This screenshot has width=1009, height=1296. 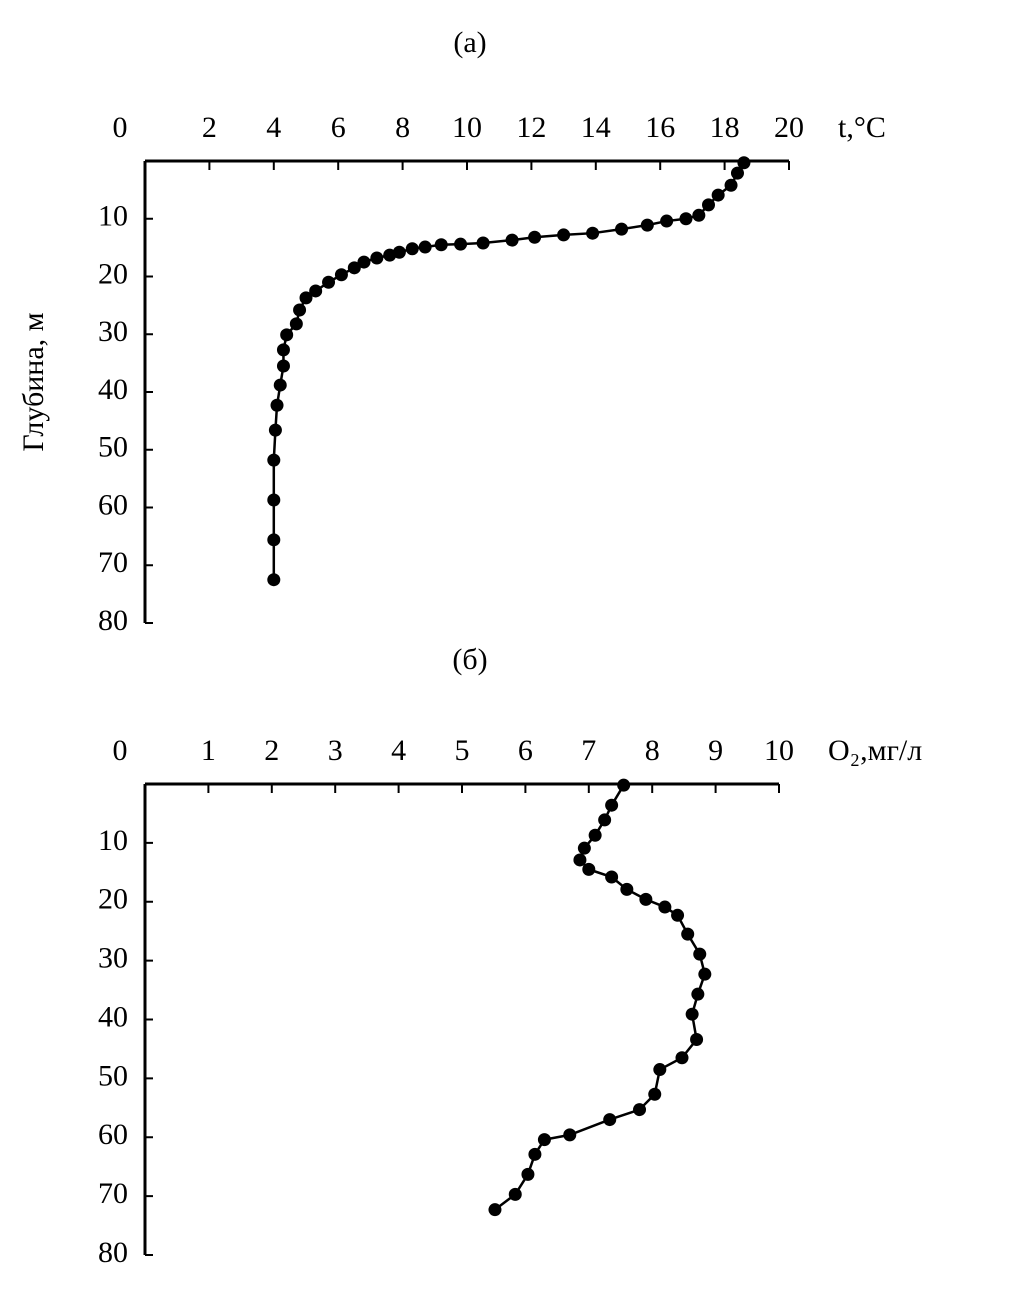 I want to click on y-tick-label: 30, so click(x=113, y=331).